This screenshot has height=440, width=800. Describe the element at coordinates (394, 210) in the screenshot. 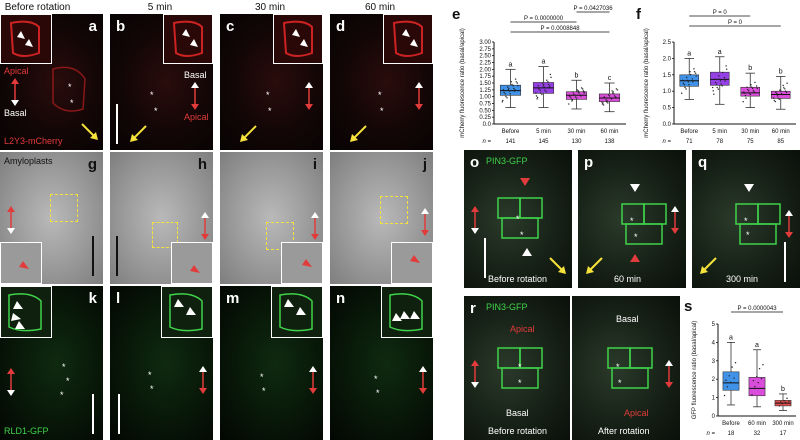

I see `region-box` at that location.